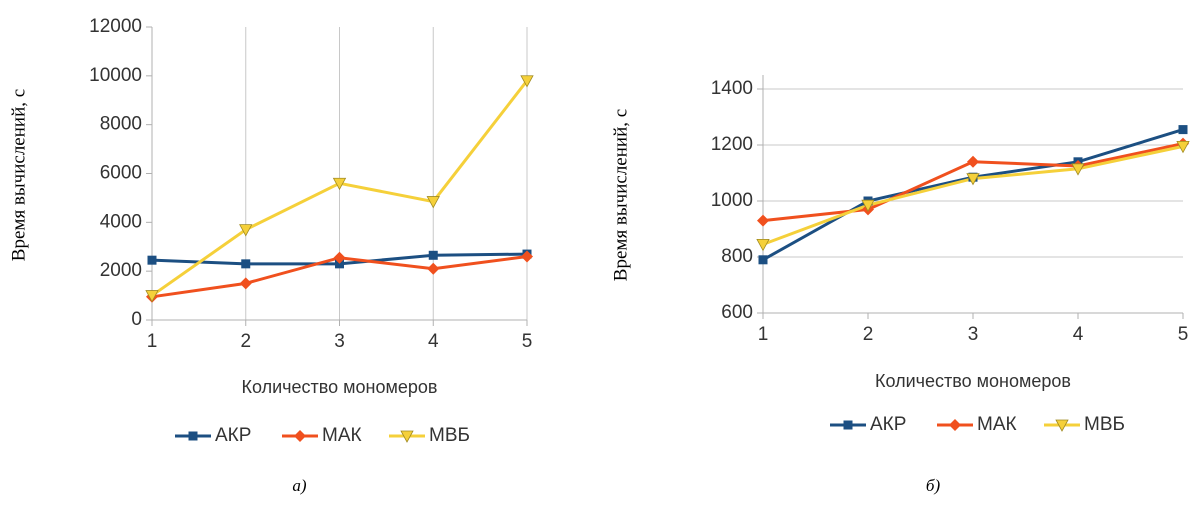  What do you see at coordinates (299, 485) in the screenshot?
I see `caption: а)` at bounding box center [299, 485].